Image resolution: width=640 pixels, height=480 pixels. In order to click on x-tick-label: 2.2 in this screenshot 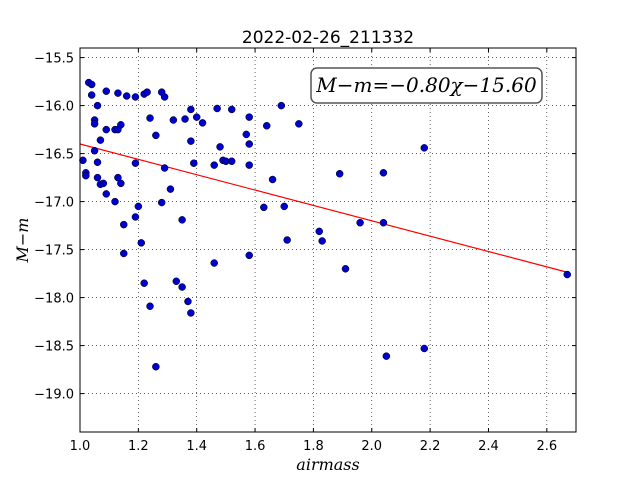, I will do `click(430, 446)`.